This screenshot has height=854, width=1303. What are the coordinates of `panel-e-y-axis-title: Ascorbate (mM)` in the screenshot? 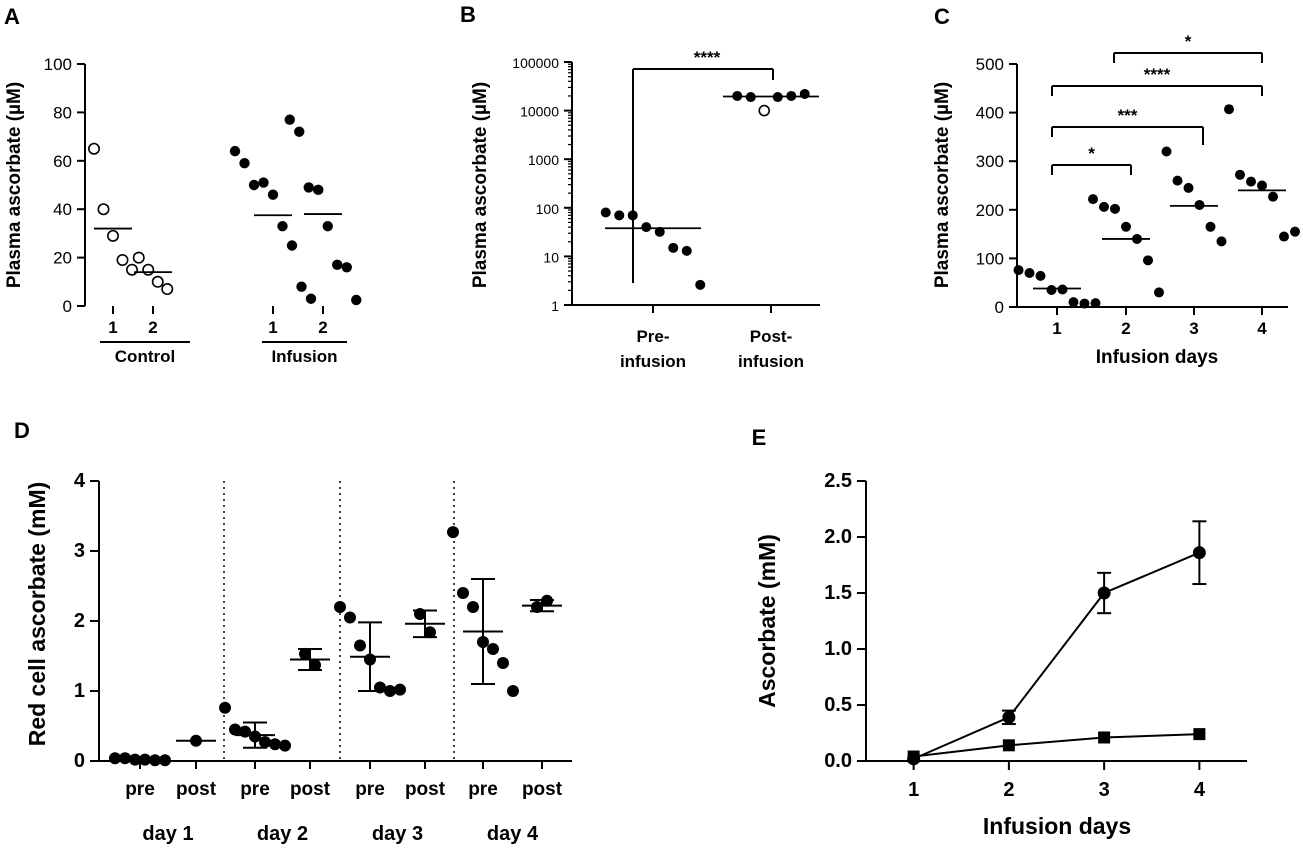 It's located at (767, 621).